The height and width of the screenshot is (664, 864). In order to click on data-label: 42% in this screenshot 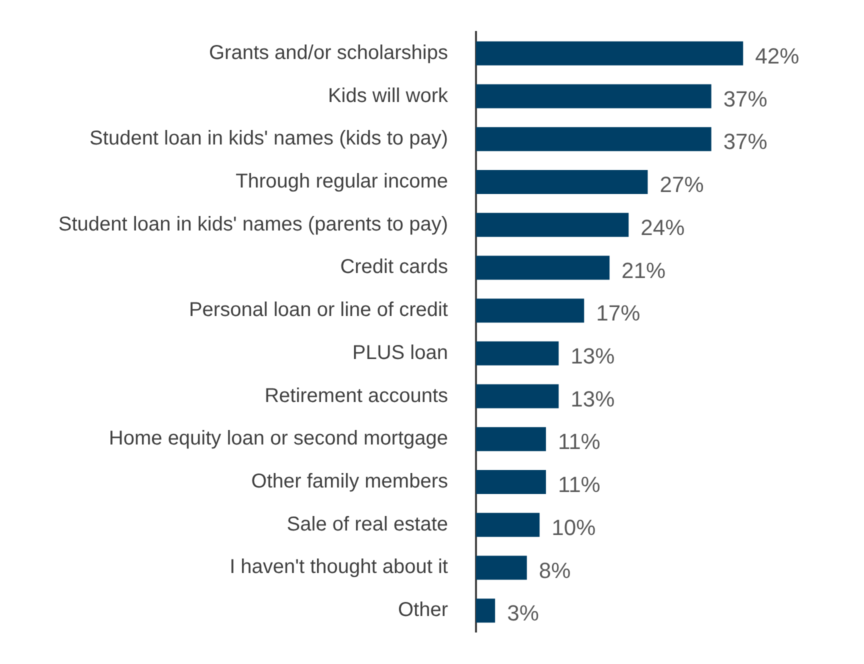, I will do `click(777, 55)`.